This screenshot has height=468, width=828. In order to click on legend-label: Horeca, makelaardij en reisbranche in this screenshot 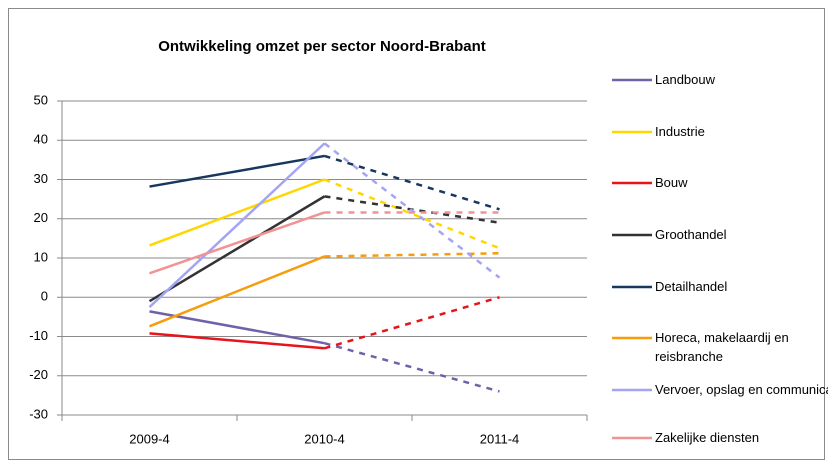, I will do `click(722, 347)`.